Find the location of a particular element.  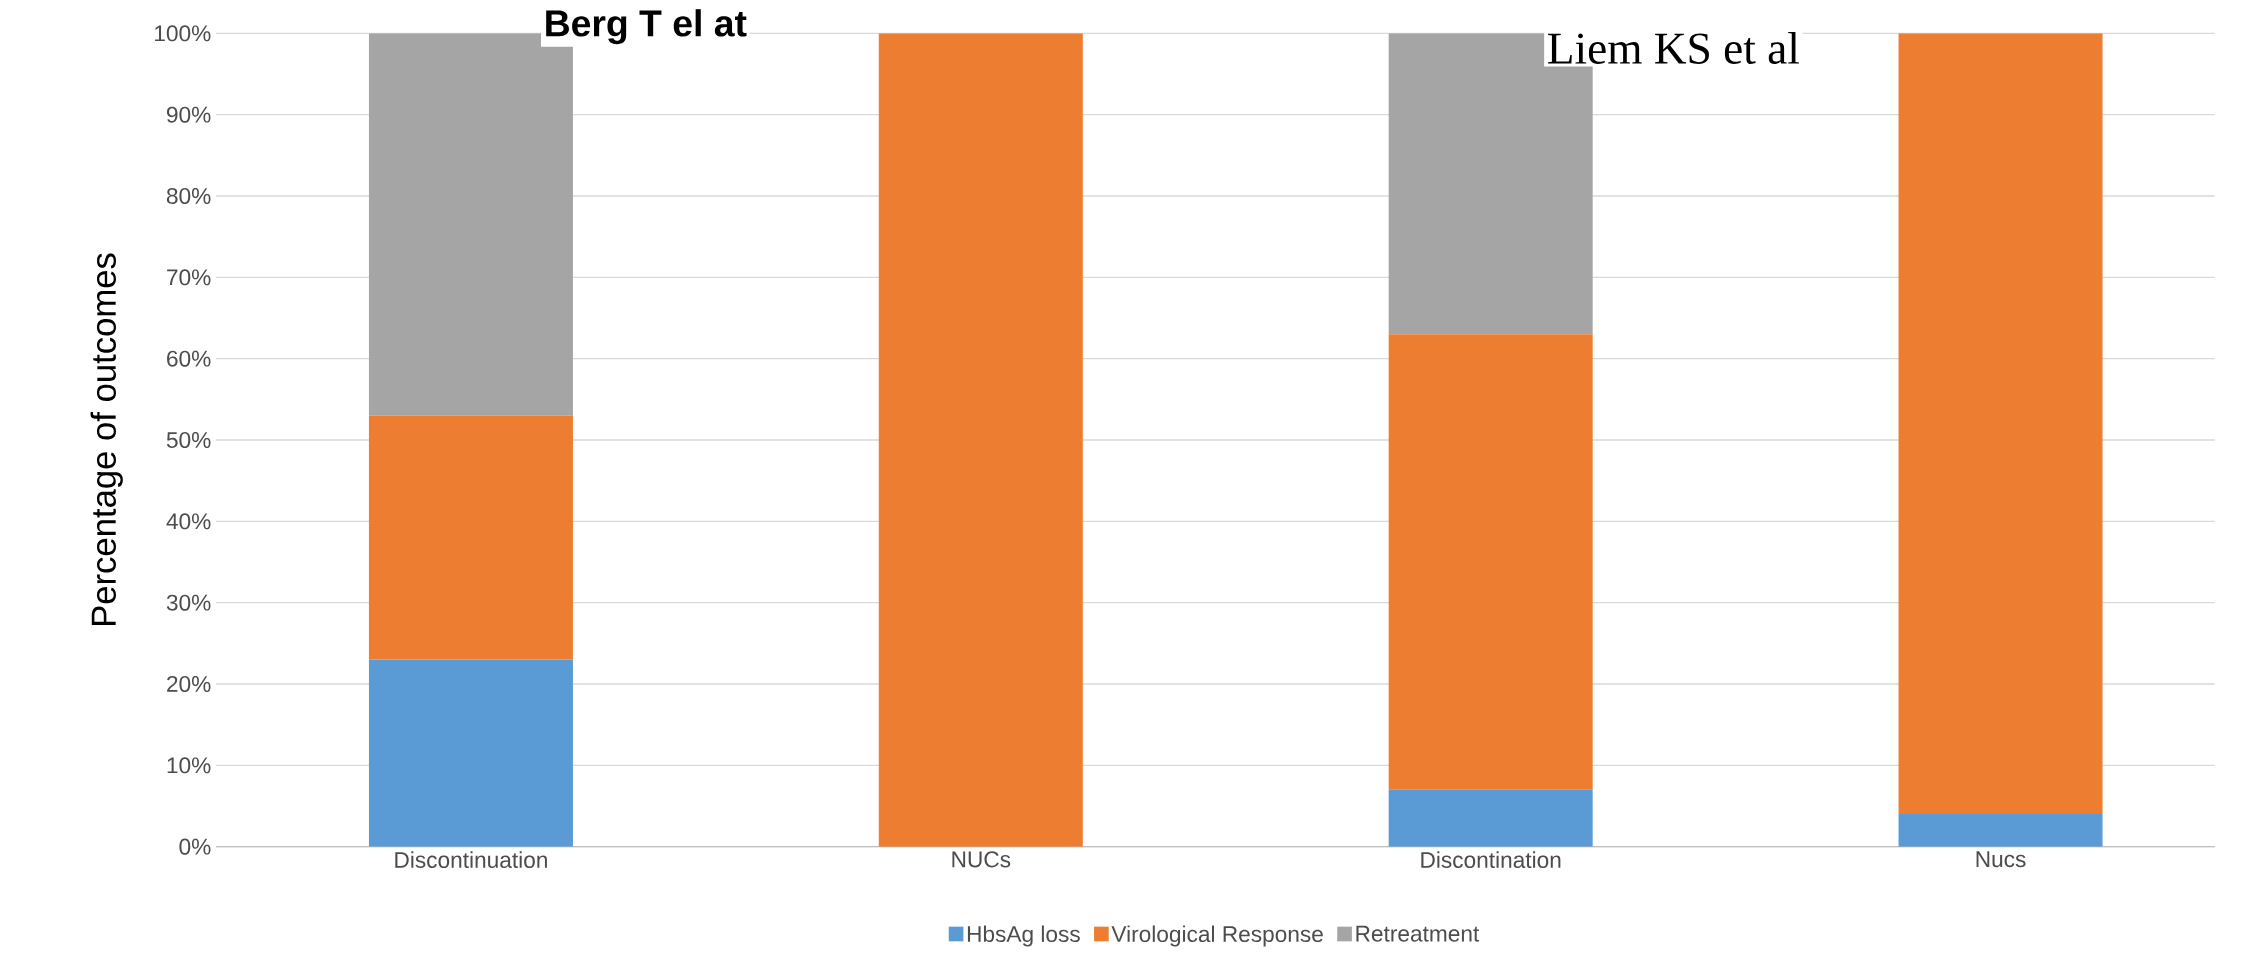

y-tick-label: 40% is located at coordinates (188, 521).